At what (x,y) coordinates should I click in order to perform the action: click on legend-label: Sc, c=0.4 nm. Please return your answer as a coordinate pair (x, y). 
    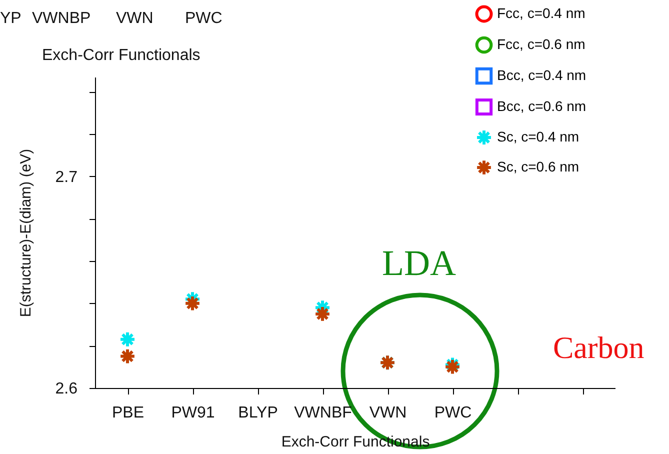
    Looking at the image, I should click on (538, 136).